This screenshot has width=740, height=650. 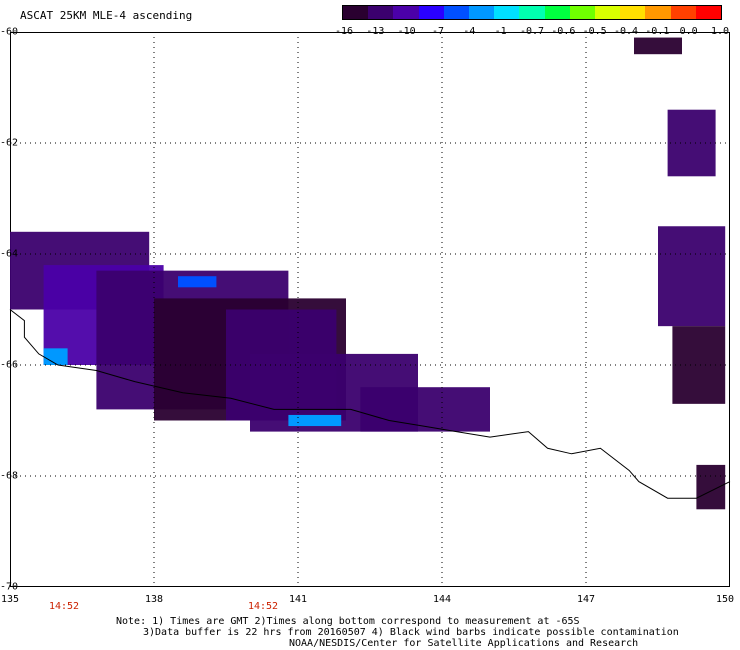 I want to click on colorbar-tick-label: -10, so click(x=406, y=31).